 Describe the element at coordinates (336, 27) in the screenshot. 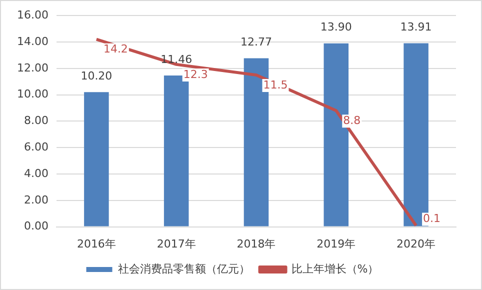

I see `data-label: 13.90` at that location.